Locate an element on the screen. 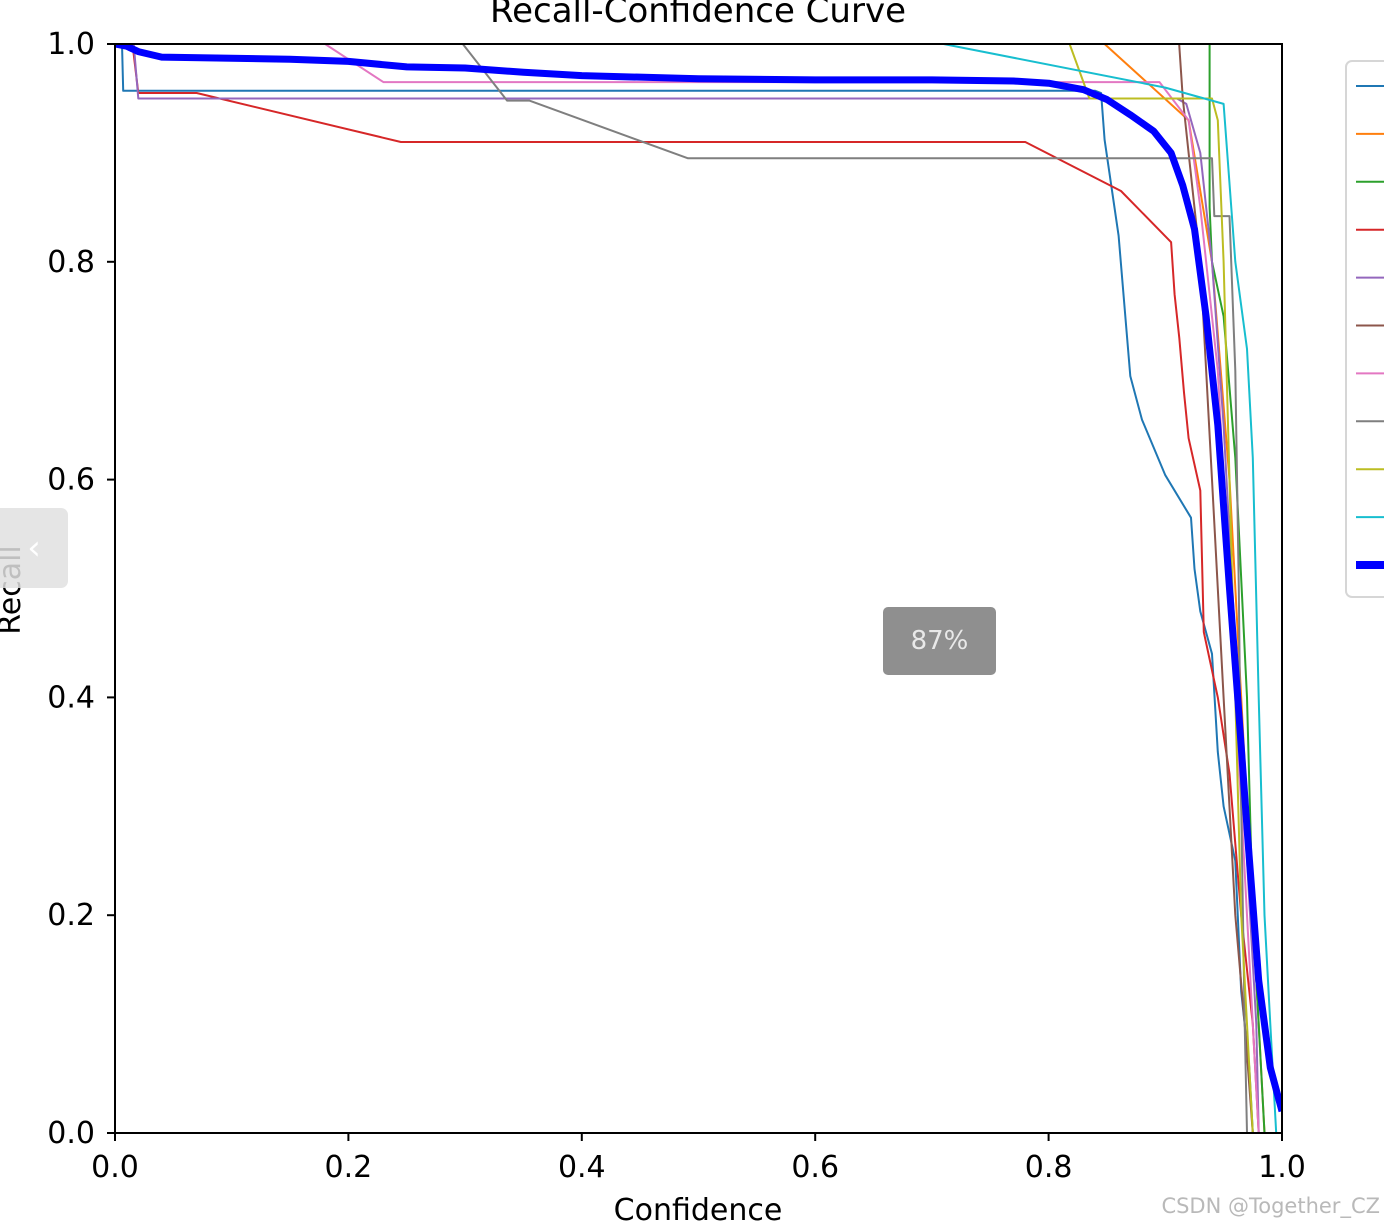  legend is located at coordinates (1364, 329).